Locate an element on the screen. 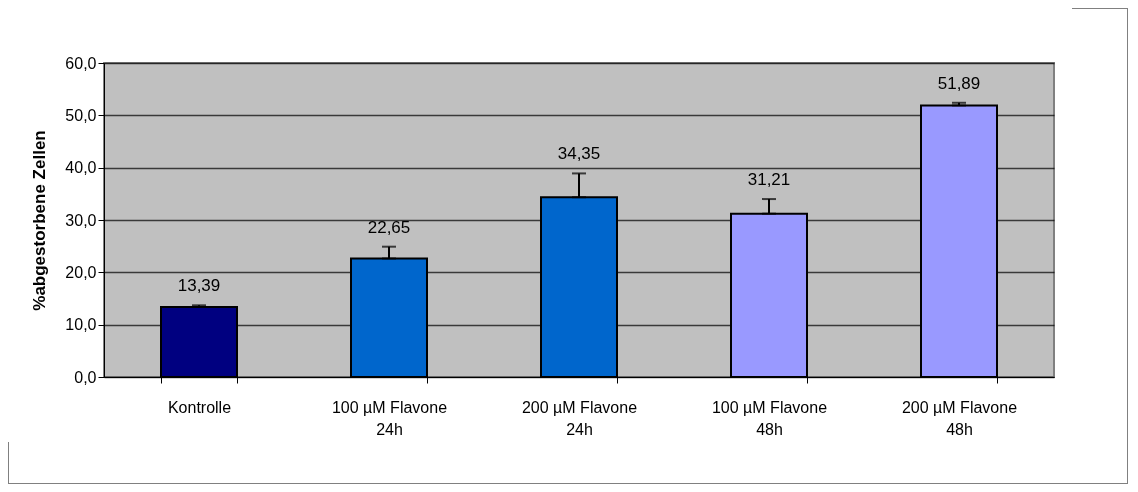 This screenshot has height=492, width=1138. x-tick-label: Kontrolle is located at coordinates (199, 407).